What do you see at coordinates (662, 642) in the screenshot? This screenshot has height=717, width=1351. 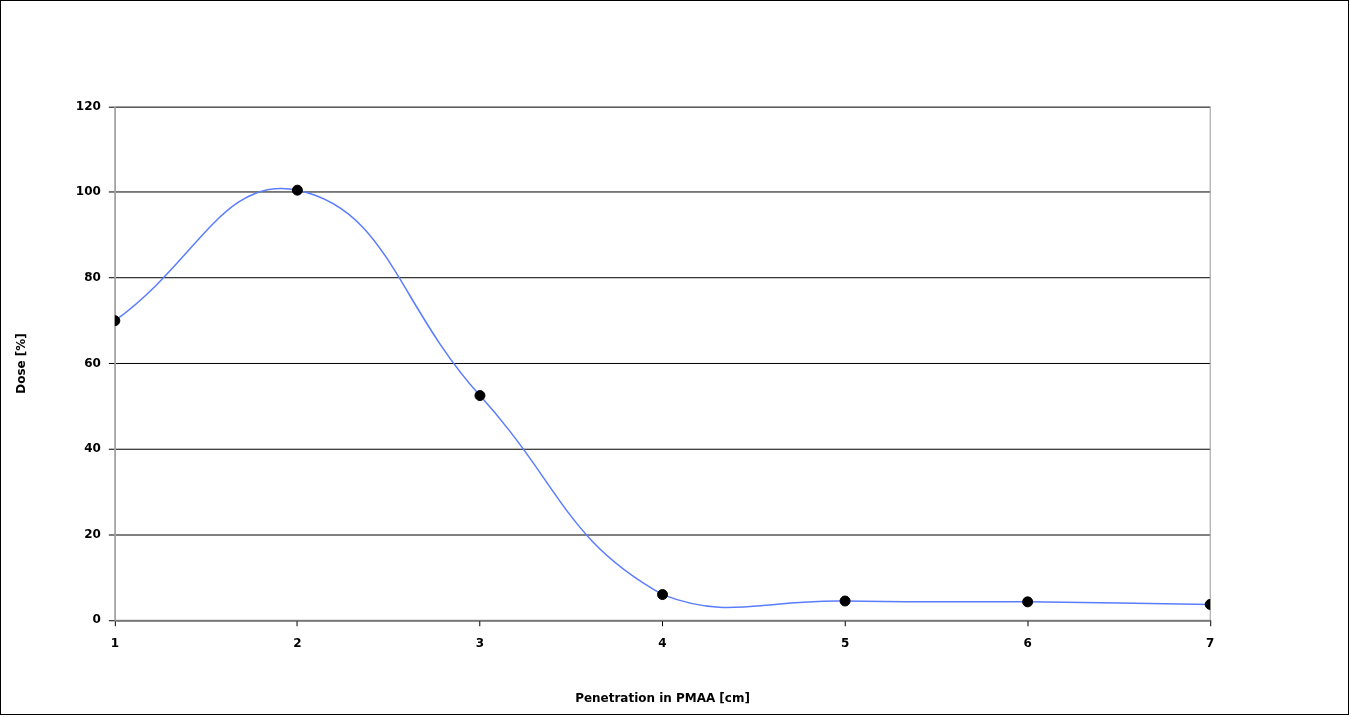 I see `x-tick-label: 4` at bounding box center [662, 642].